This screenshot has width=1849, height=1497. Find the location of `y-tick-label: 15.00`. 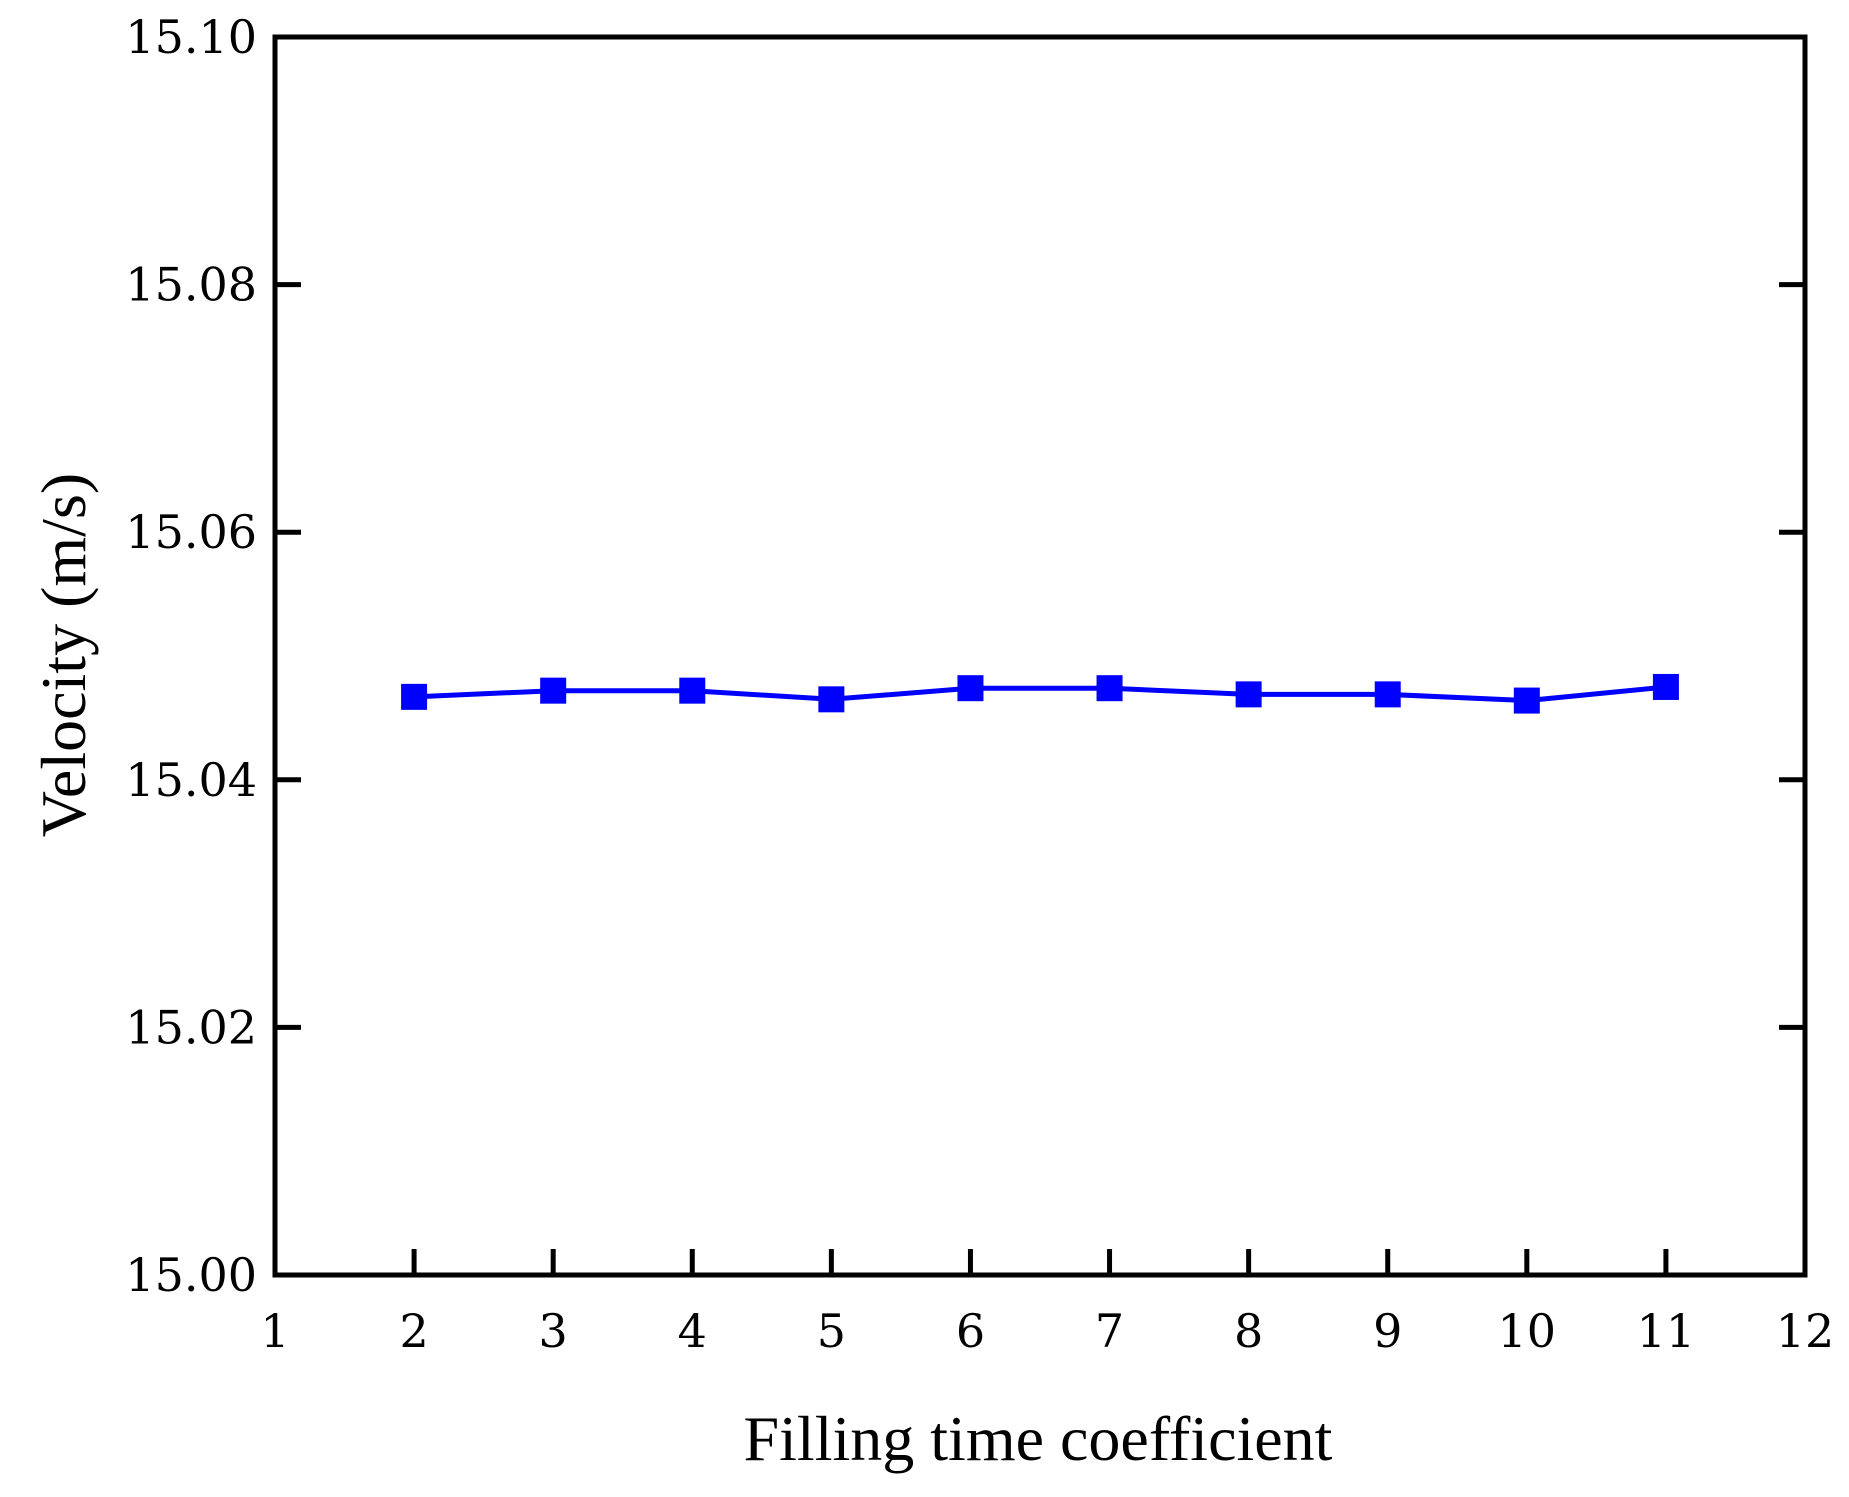

y-tick-label: 15.00 is located at coordinates (191, 1275).